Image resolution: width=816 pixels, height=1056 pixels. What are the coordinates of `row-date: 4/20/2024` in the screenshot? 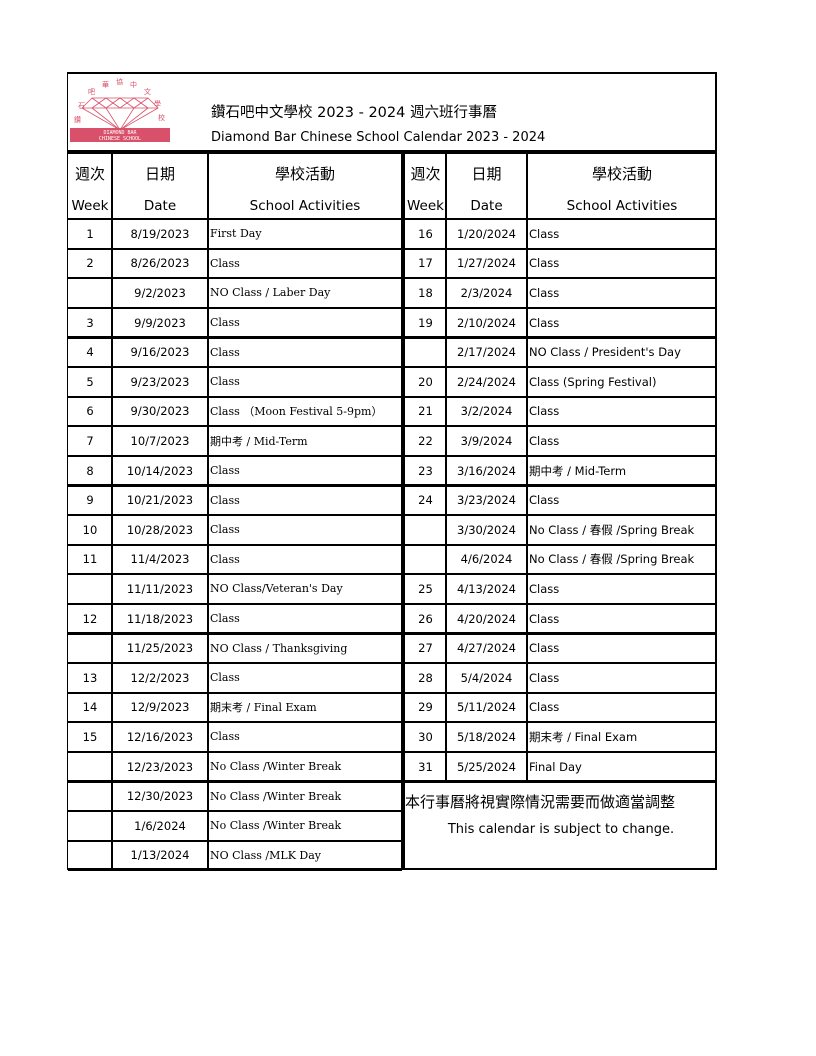 It's located at (486, 618).